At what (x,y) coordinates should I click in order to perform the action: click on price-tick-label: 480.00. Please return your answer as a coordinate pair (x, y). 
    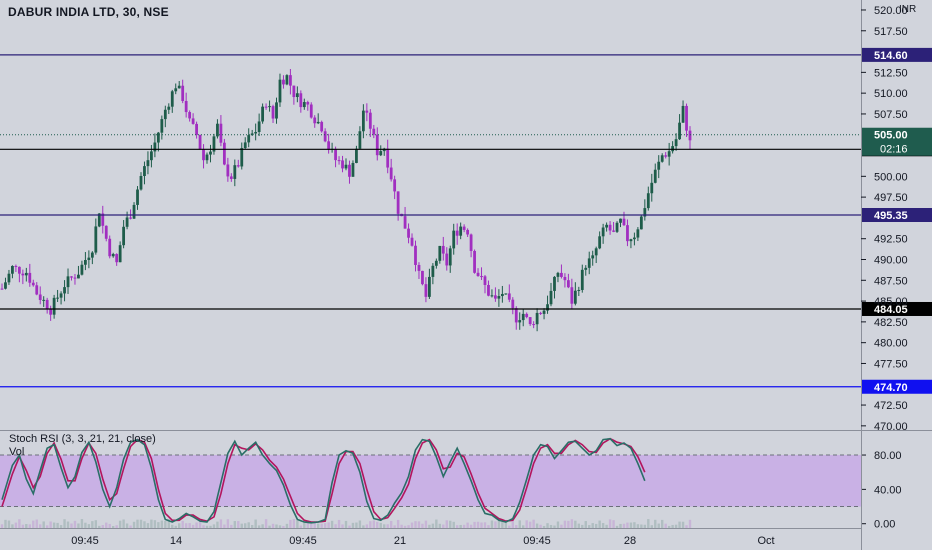
    Looking at the image, I should click on (891, 344).